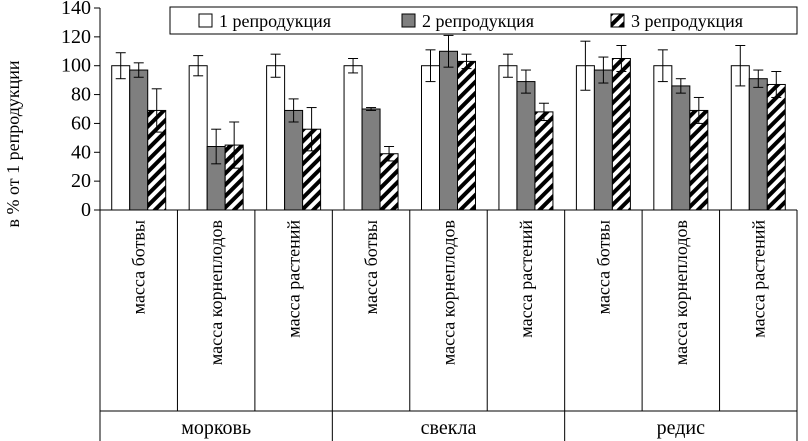 The height and width of the screenshot is (441, 808). I want to click on y-tick-label: 80, so click(81, 95).